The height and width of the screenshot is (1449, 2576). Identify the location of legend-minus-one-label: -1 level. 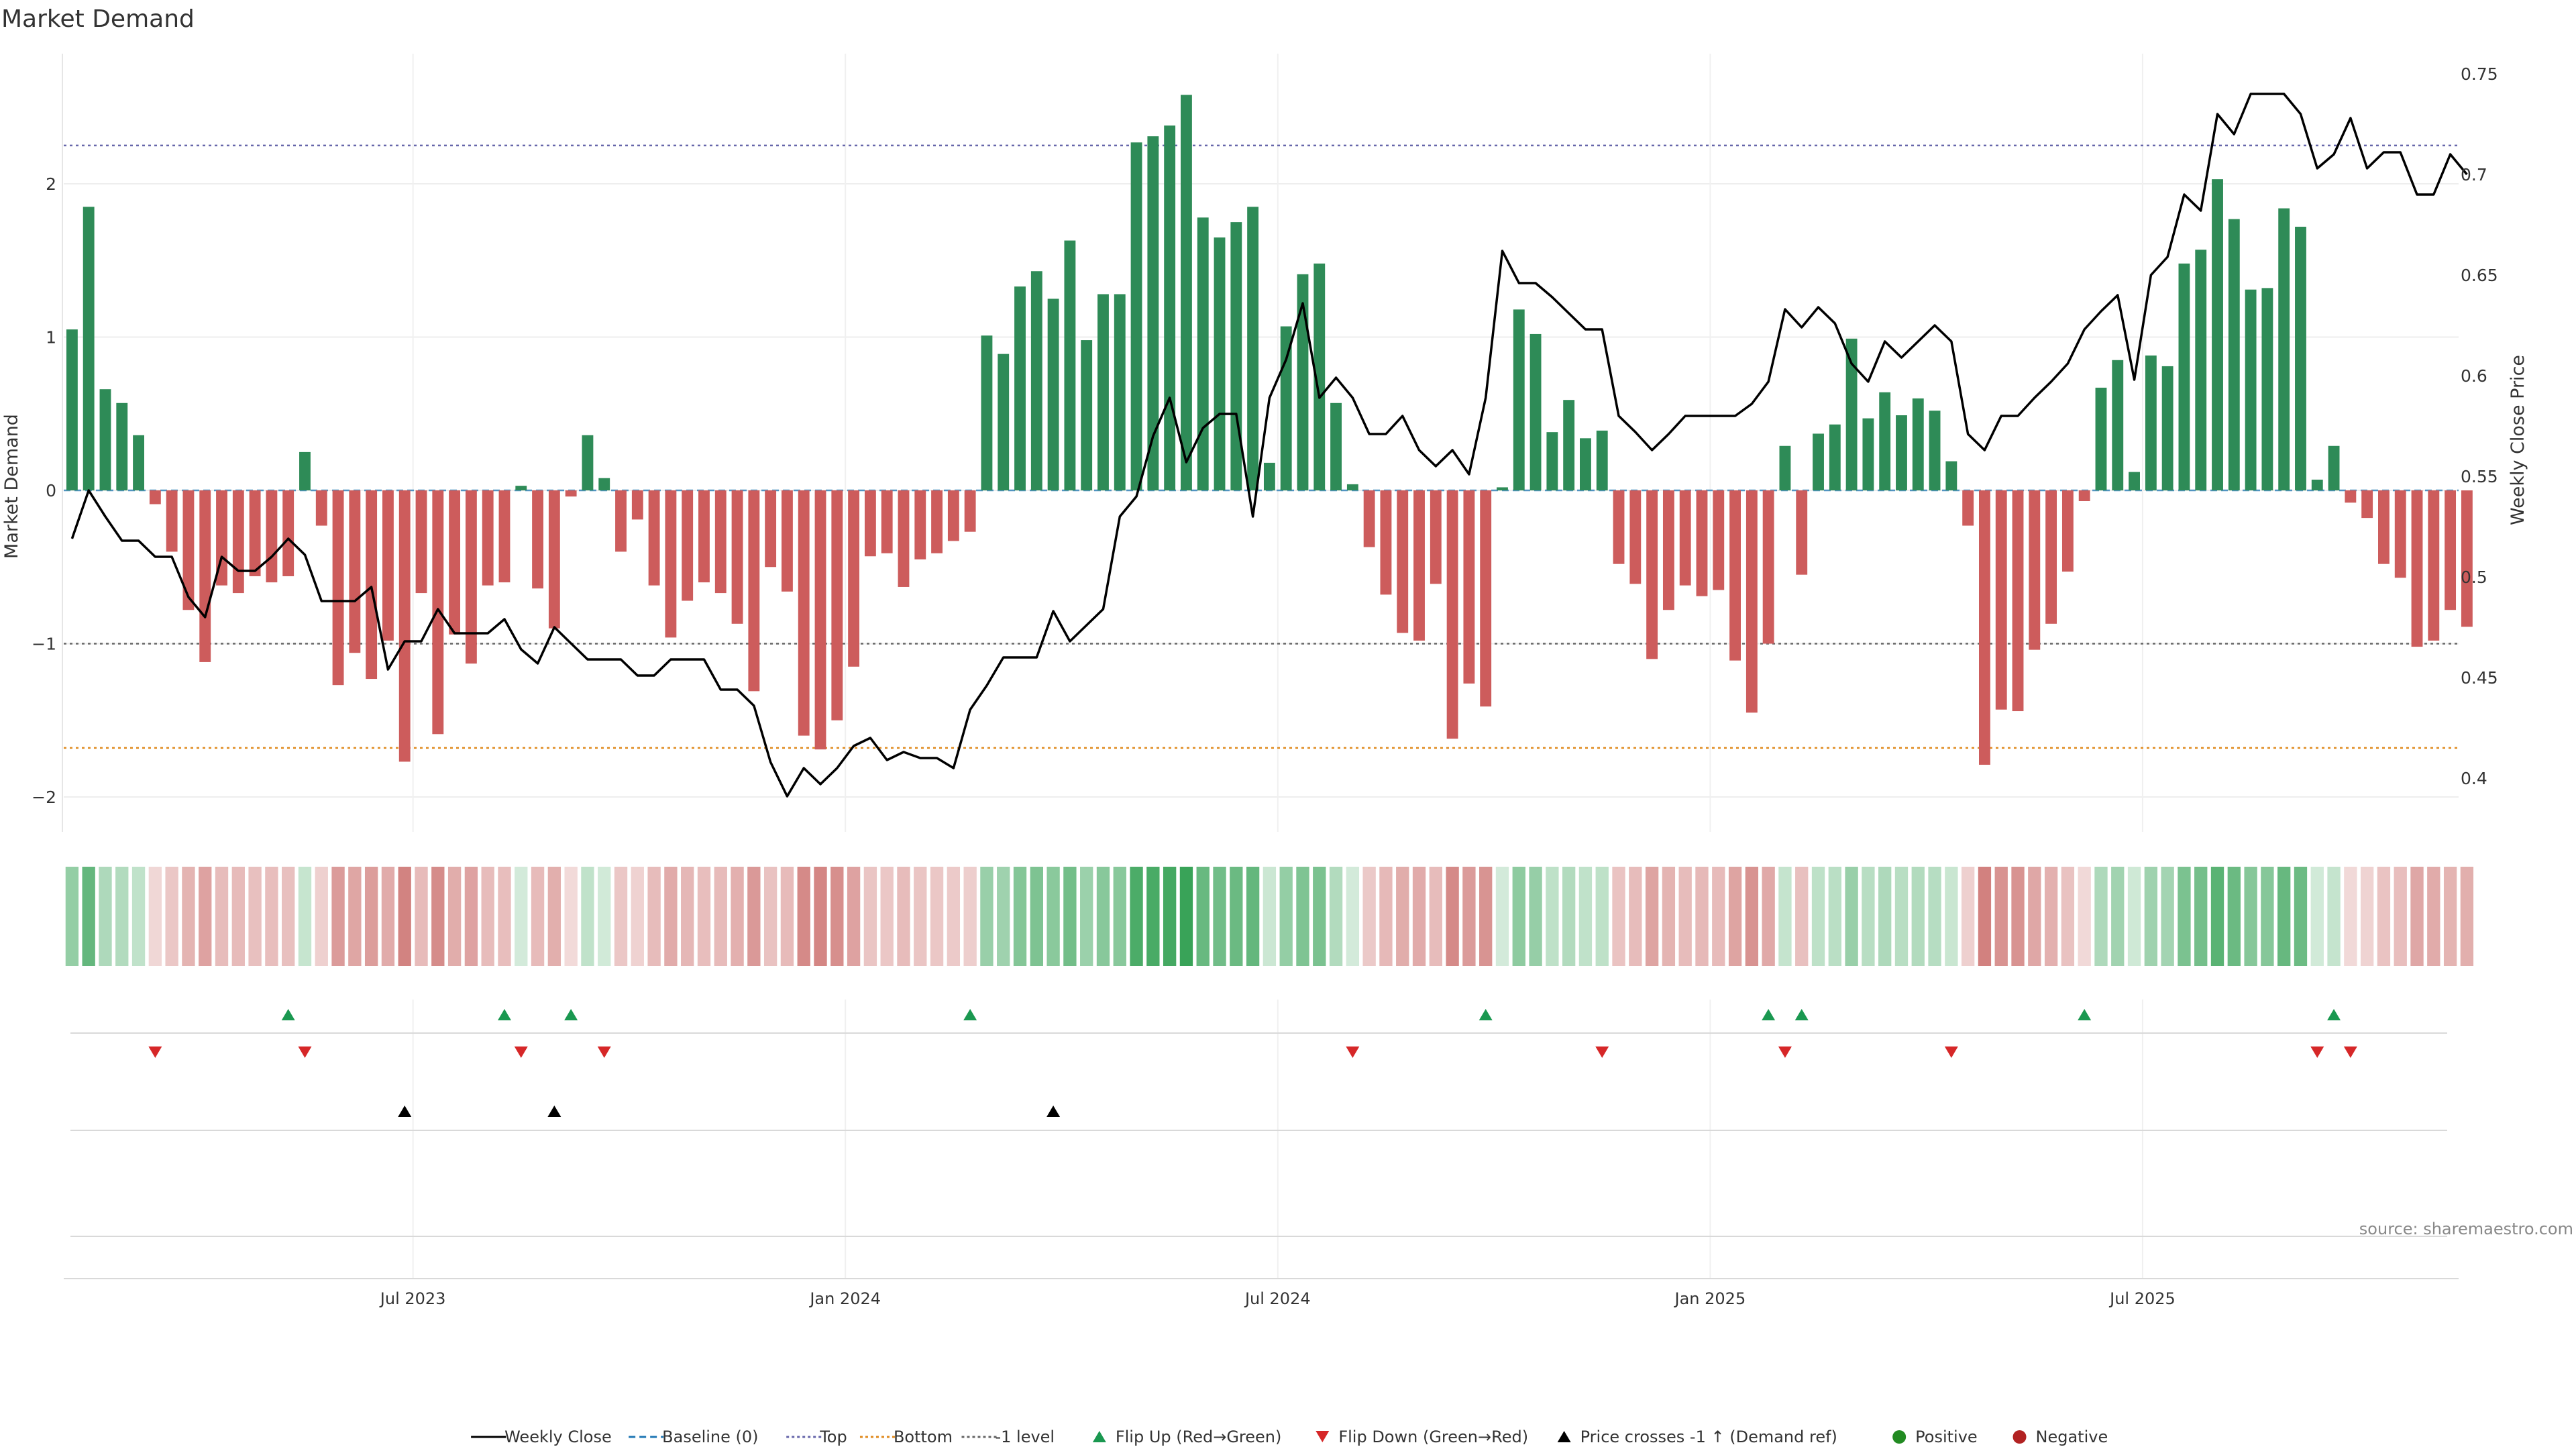
(1025, 1437).